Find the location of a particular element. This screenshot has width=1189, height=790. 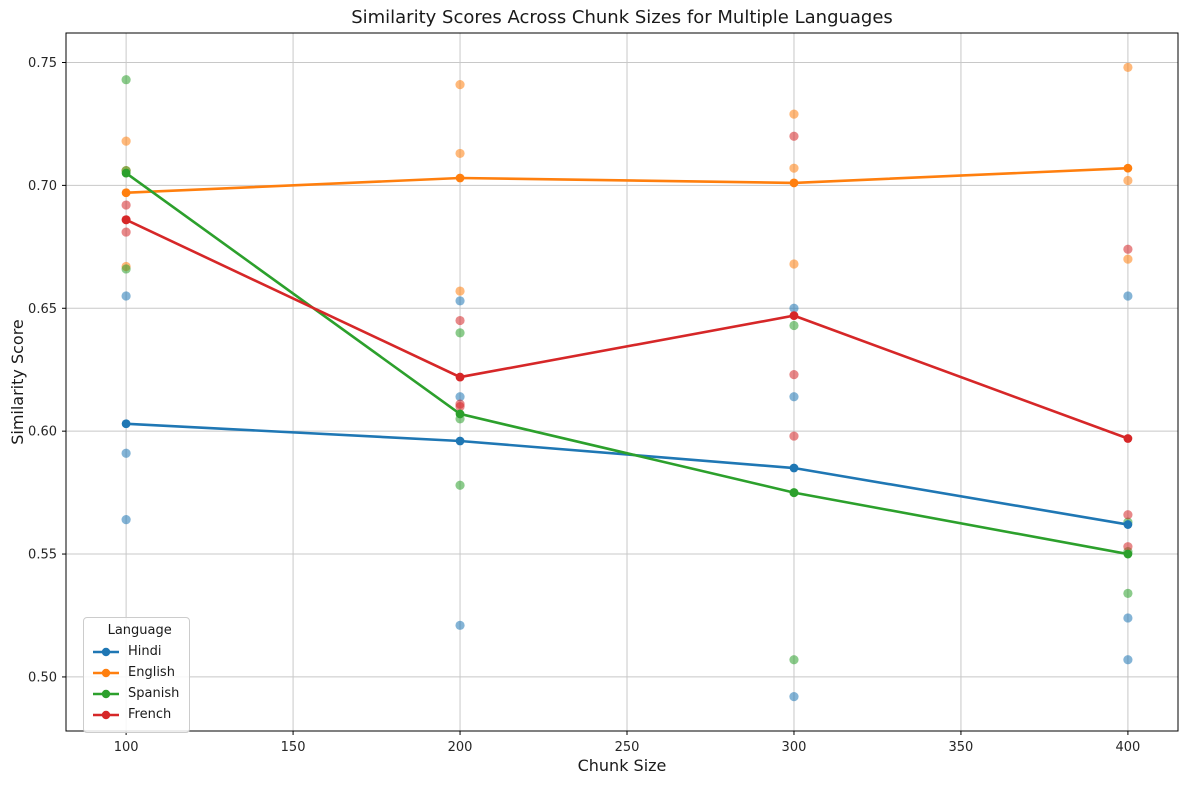

x-tick-label: 250 is located at coordinates (627, 747).